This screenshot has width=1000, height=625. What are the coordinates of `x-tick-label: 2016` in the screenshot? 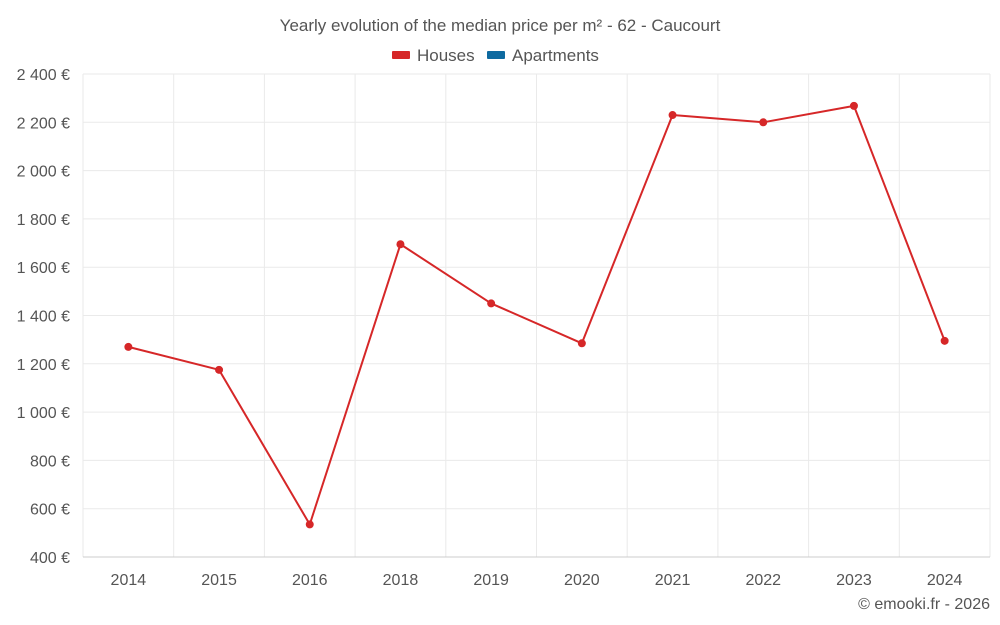 It's located at (310, 580).